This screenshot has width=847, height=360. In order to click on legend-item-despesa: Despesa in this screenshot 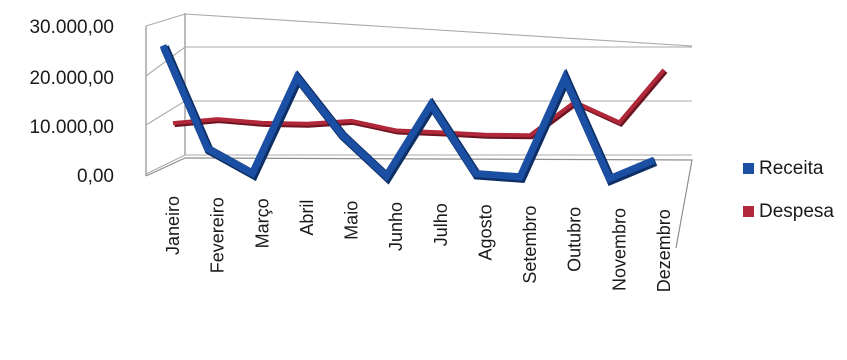, I will do `click(788, 211)`.